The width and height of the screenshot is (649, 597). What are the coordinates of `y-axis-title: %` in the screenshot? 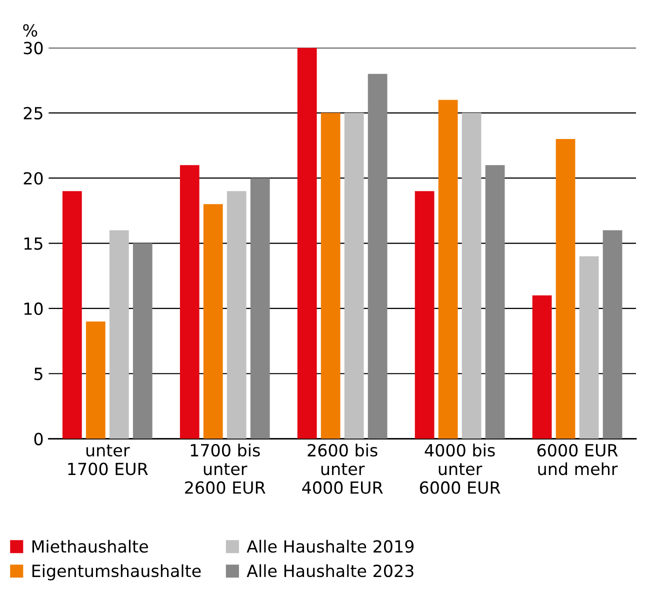 It's located at (30, 30).